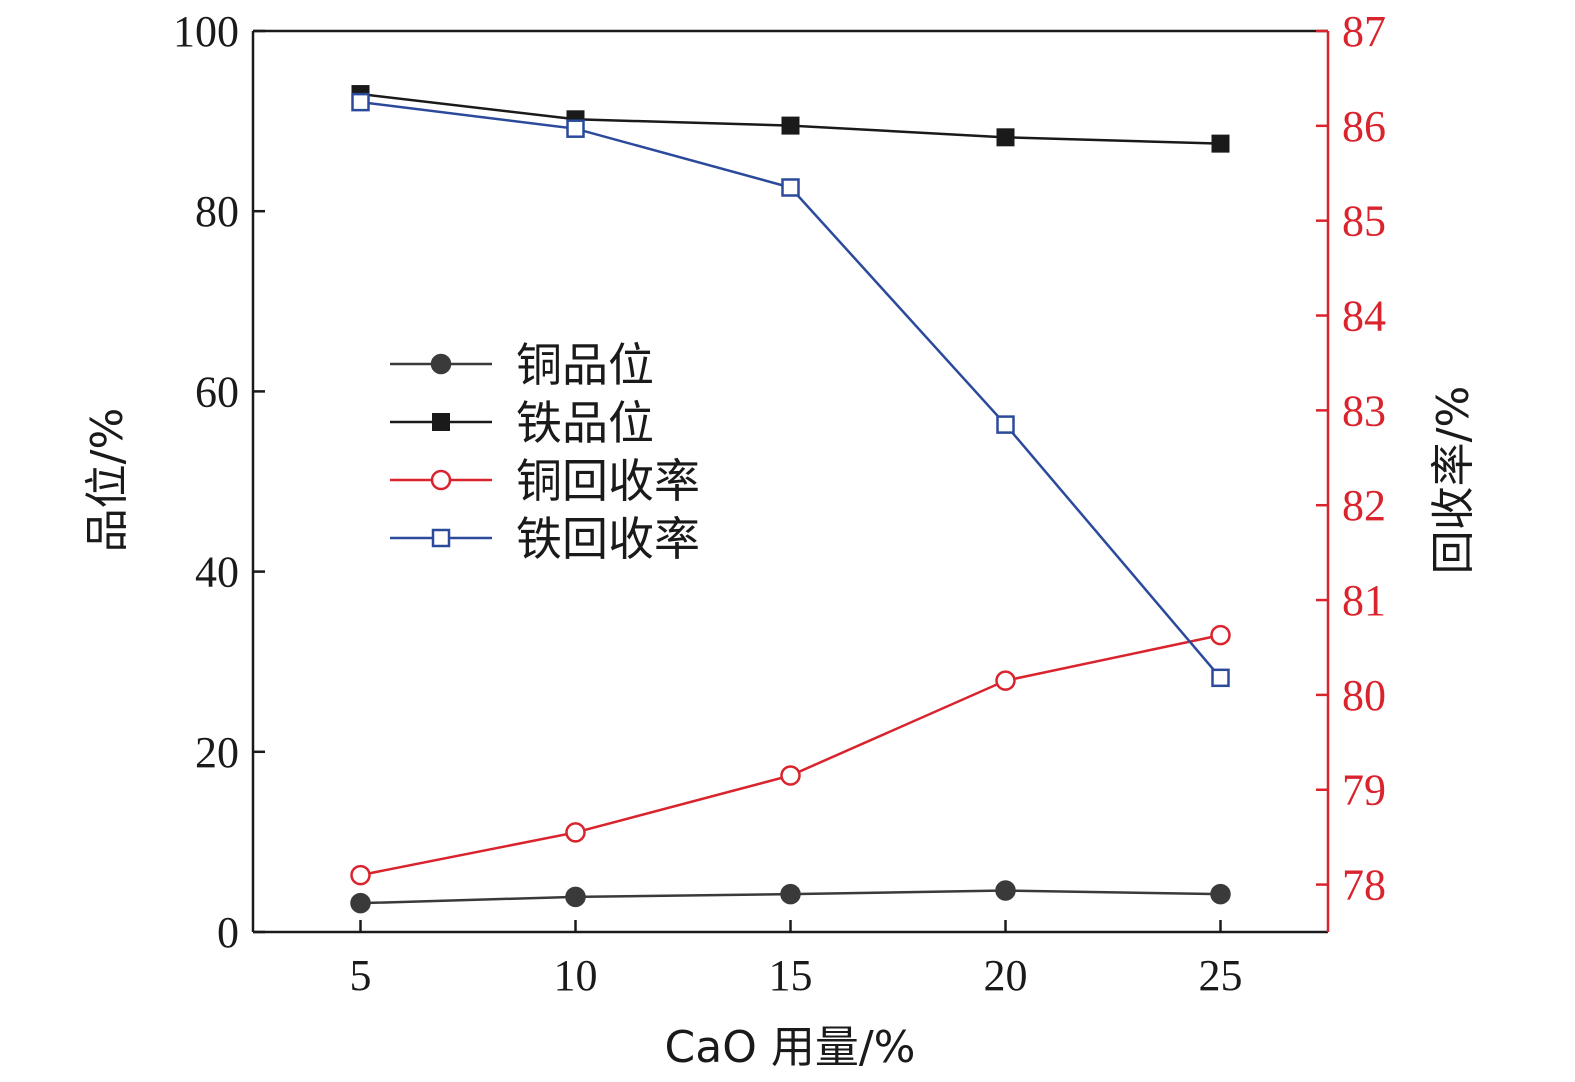 The width and height of the screenshot is (1575, 1082). I want to click on y-left-tick-label: 100, so click(206, 31).